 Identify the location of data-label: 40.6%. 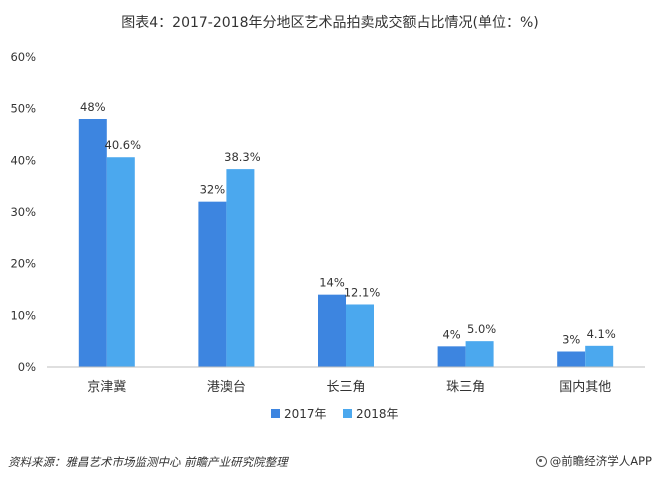
(123, 145).